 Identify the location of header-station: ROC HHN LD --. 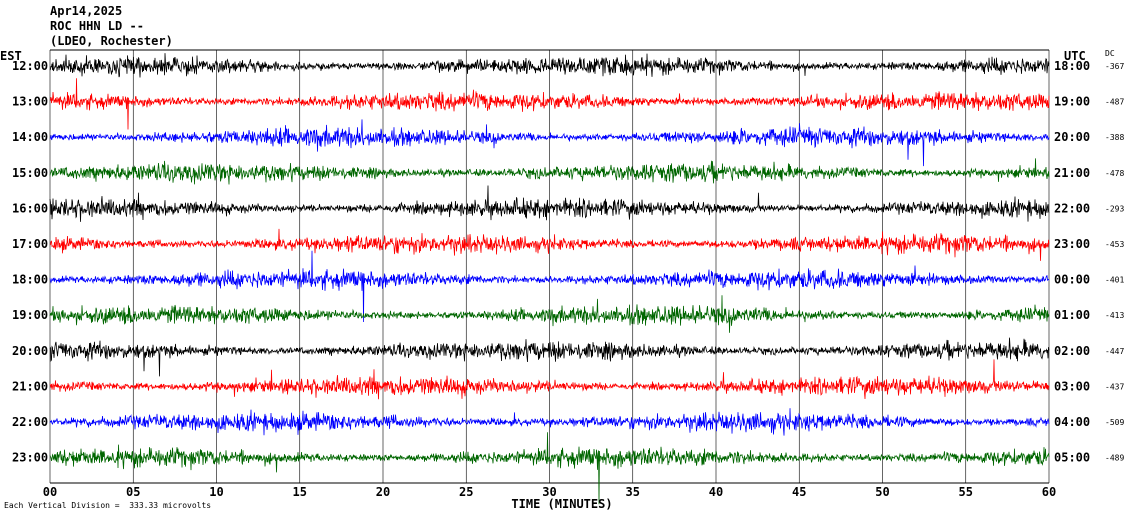
(97, 26).